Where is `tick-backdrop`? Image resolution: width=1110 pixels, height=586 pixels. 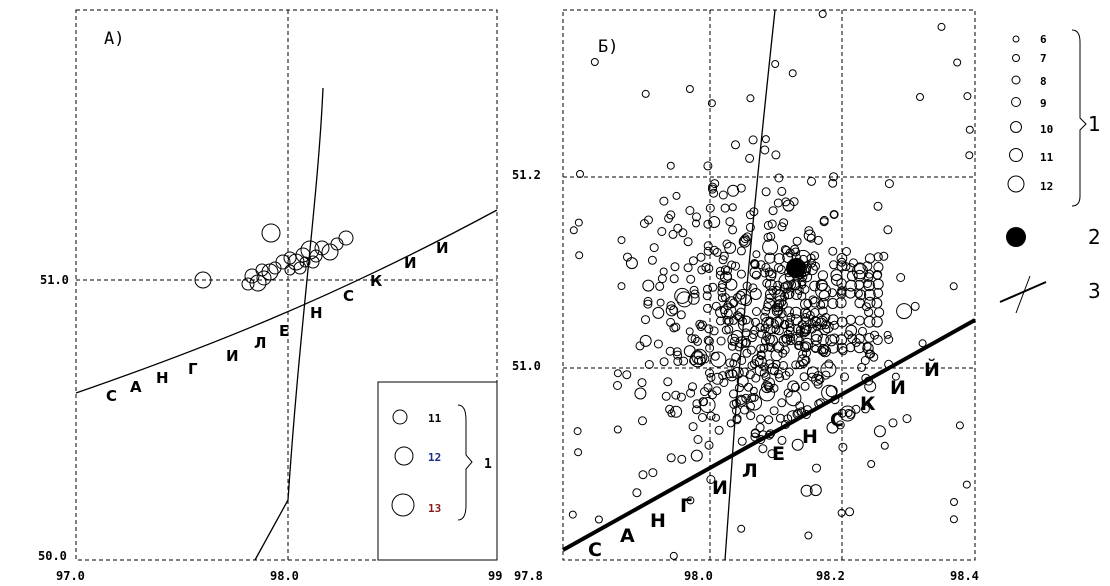 tick-backdrop is located at coordinates (535, 366).